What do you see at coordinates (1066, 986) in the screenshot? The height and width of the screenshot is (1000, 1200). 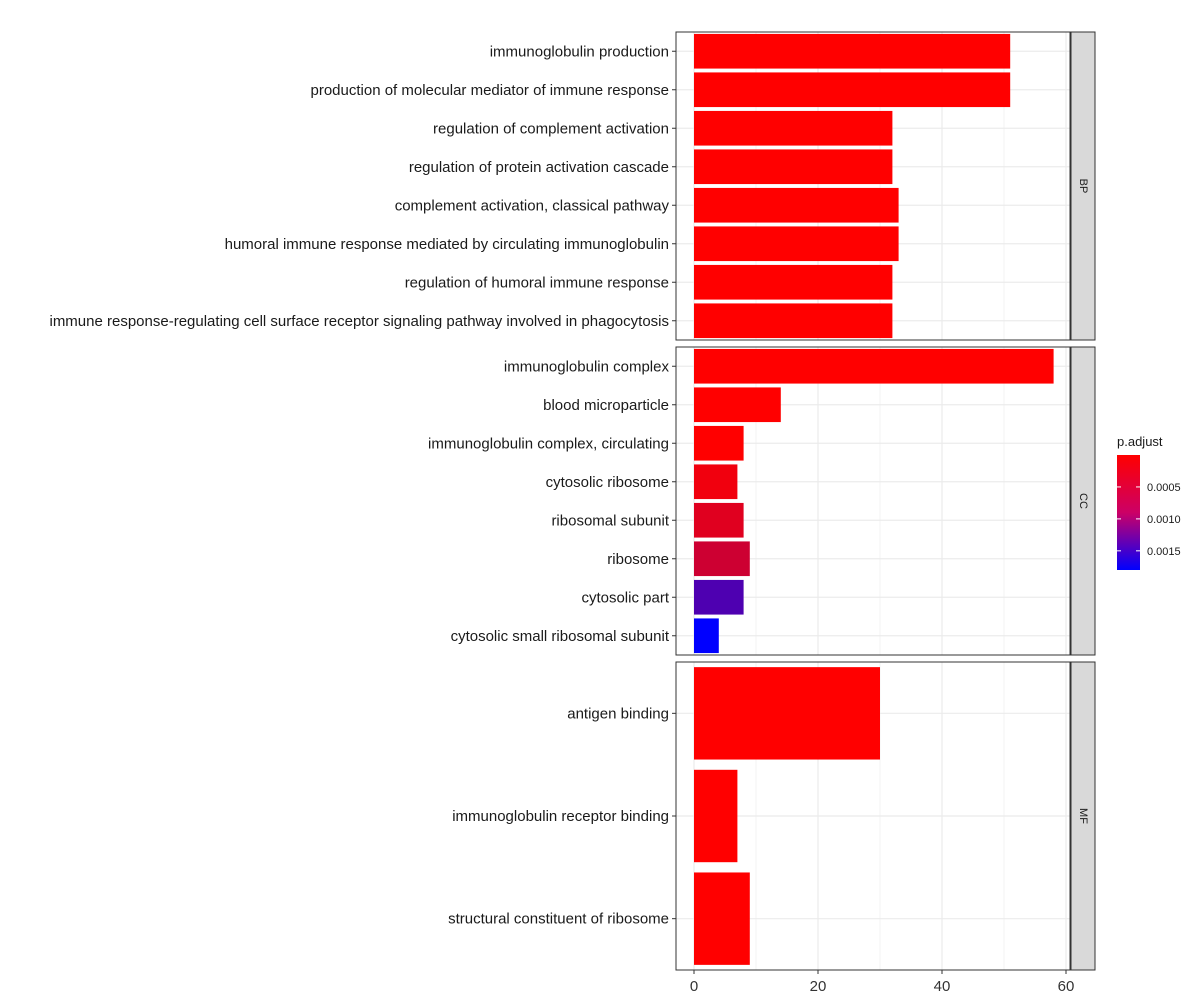 I see `x-tick-label: 60` at bounding box center [1066, 986].